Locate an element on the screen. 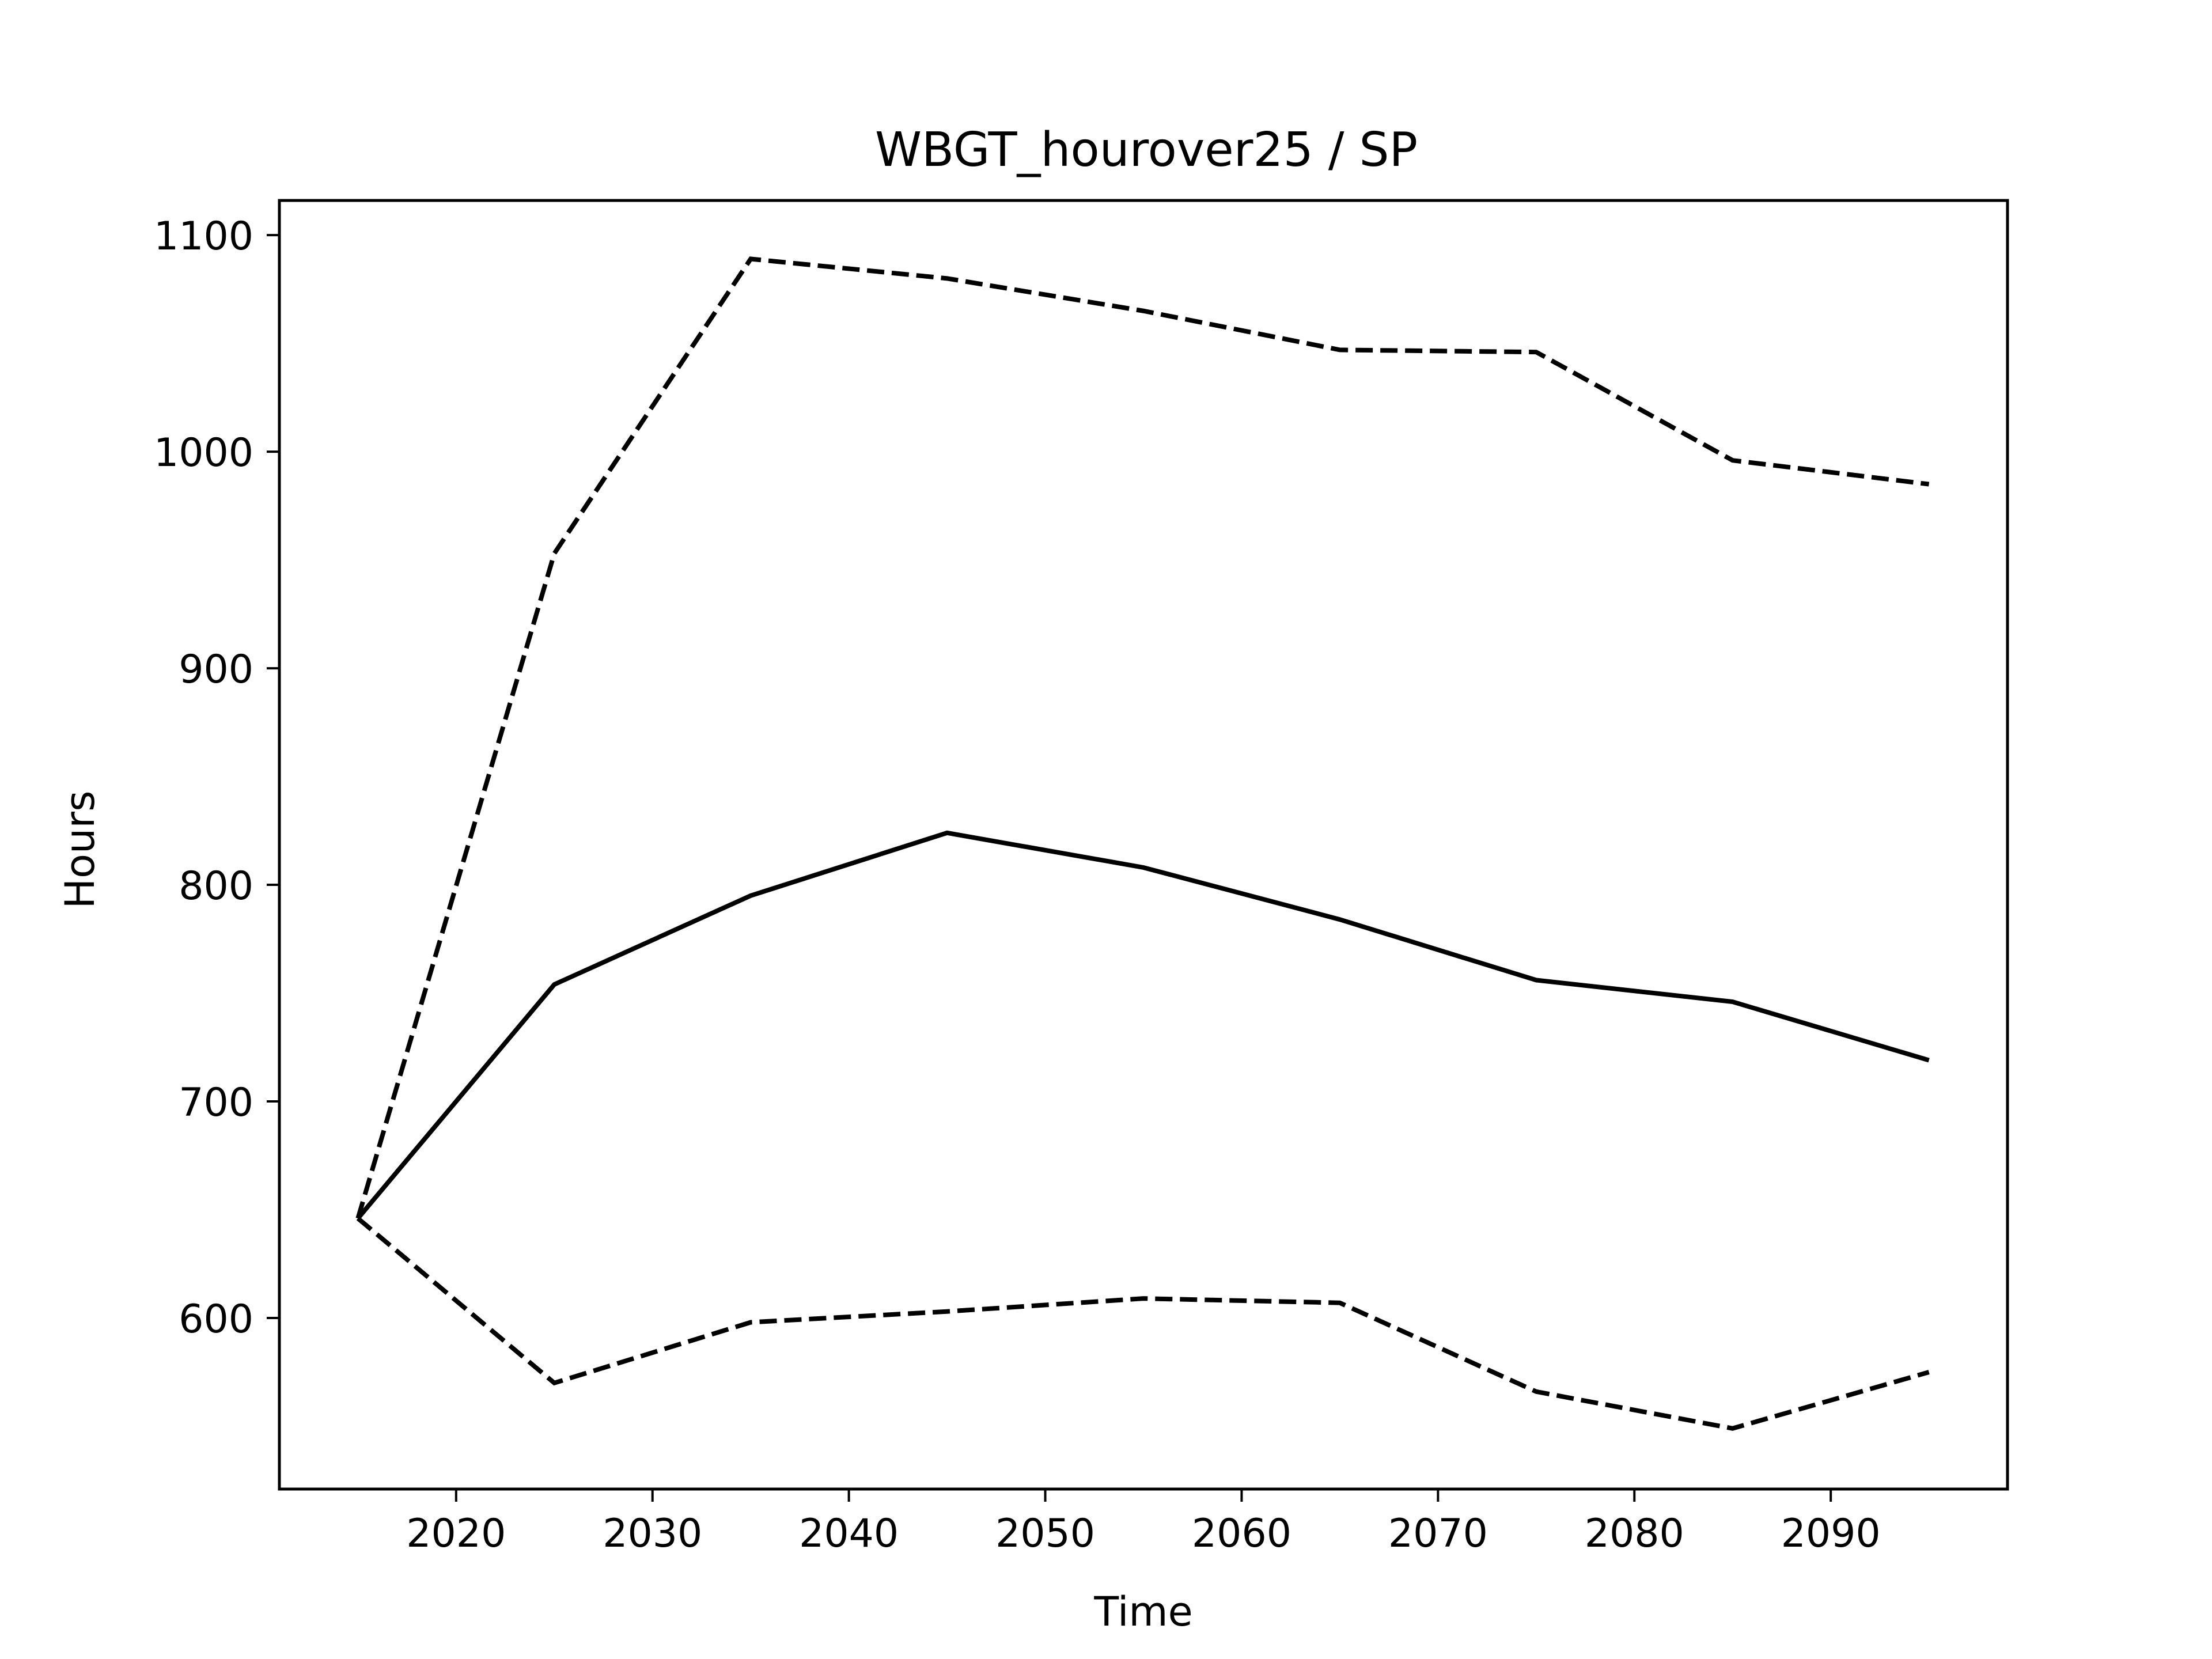  x-tick-label: 2050 is located at coordinates (1045, 1533).